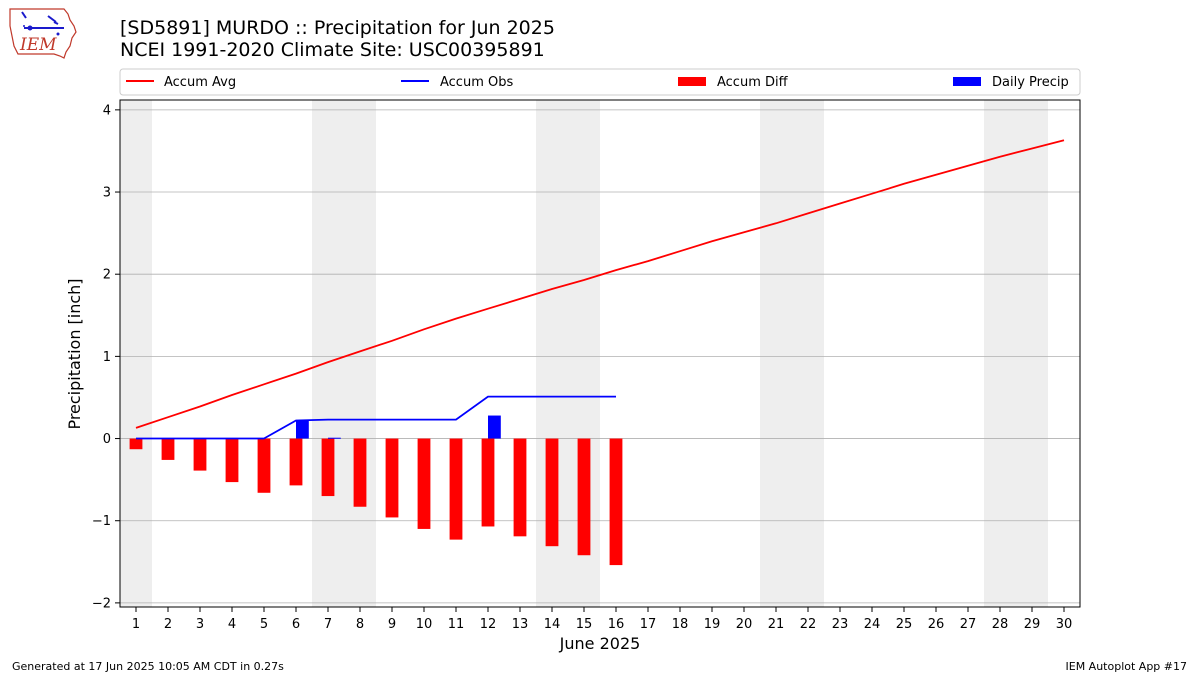 The image size is (1200, 675). What do you see at coordinates (808, 624) in the screenshot?
I see `x-tick-label: 22` at bounding box center [808, 624].